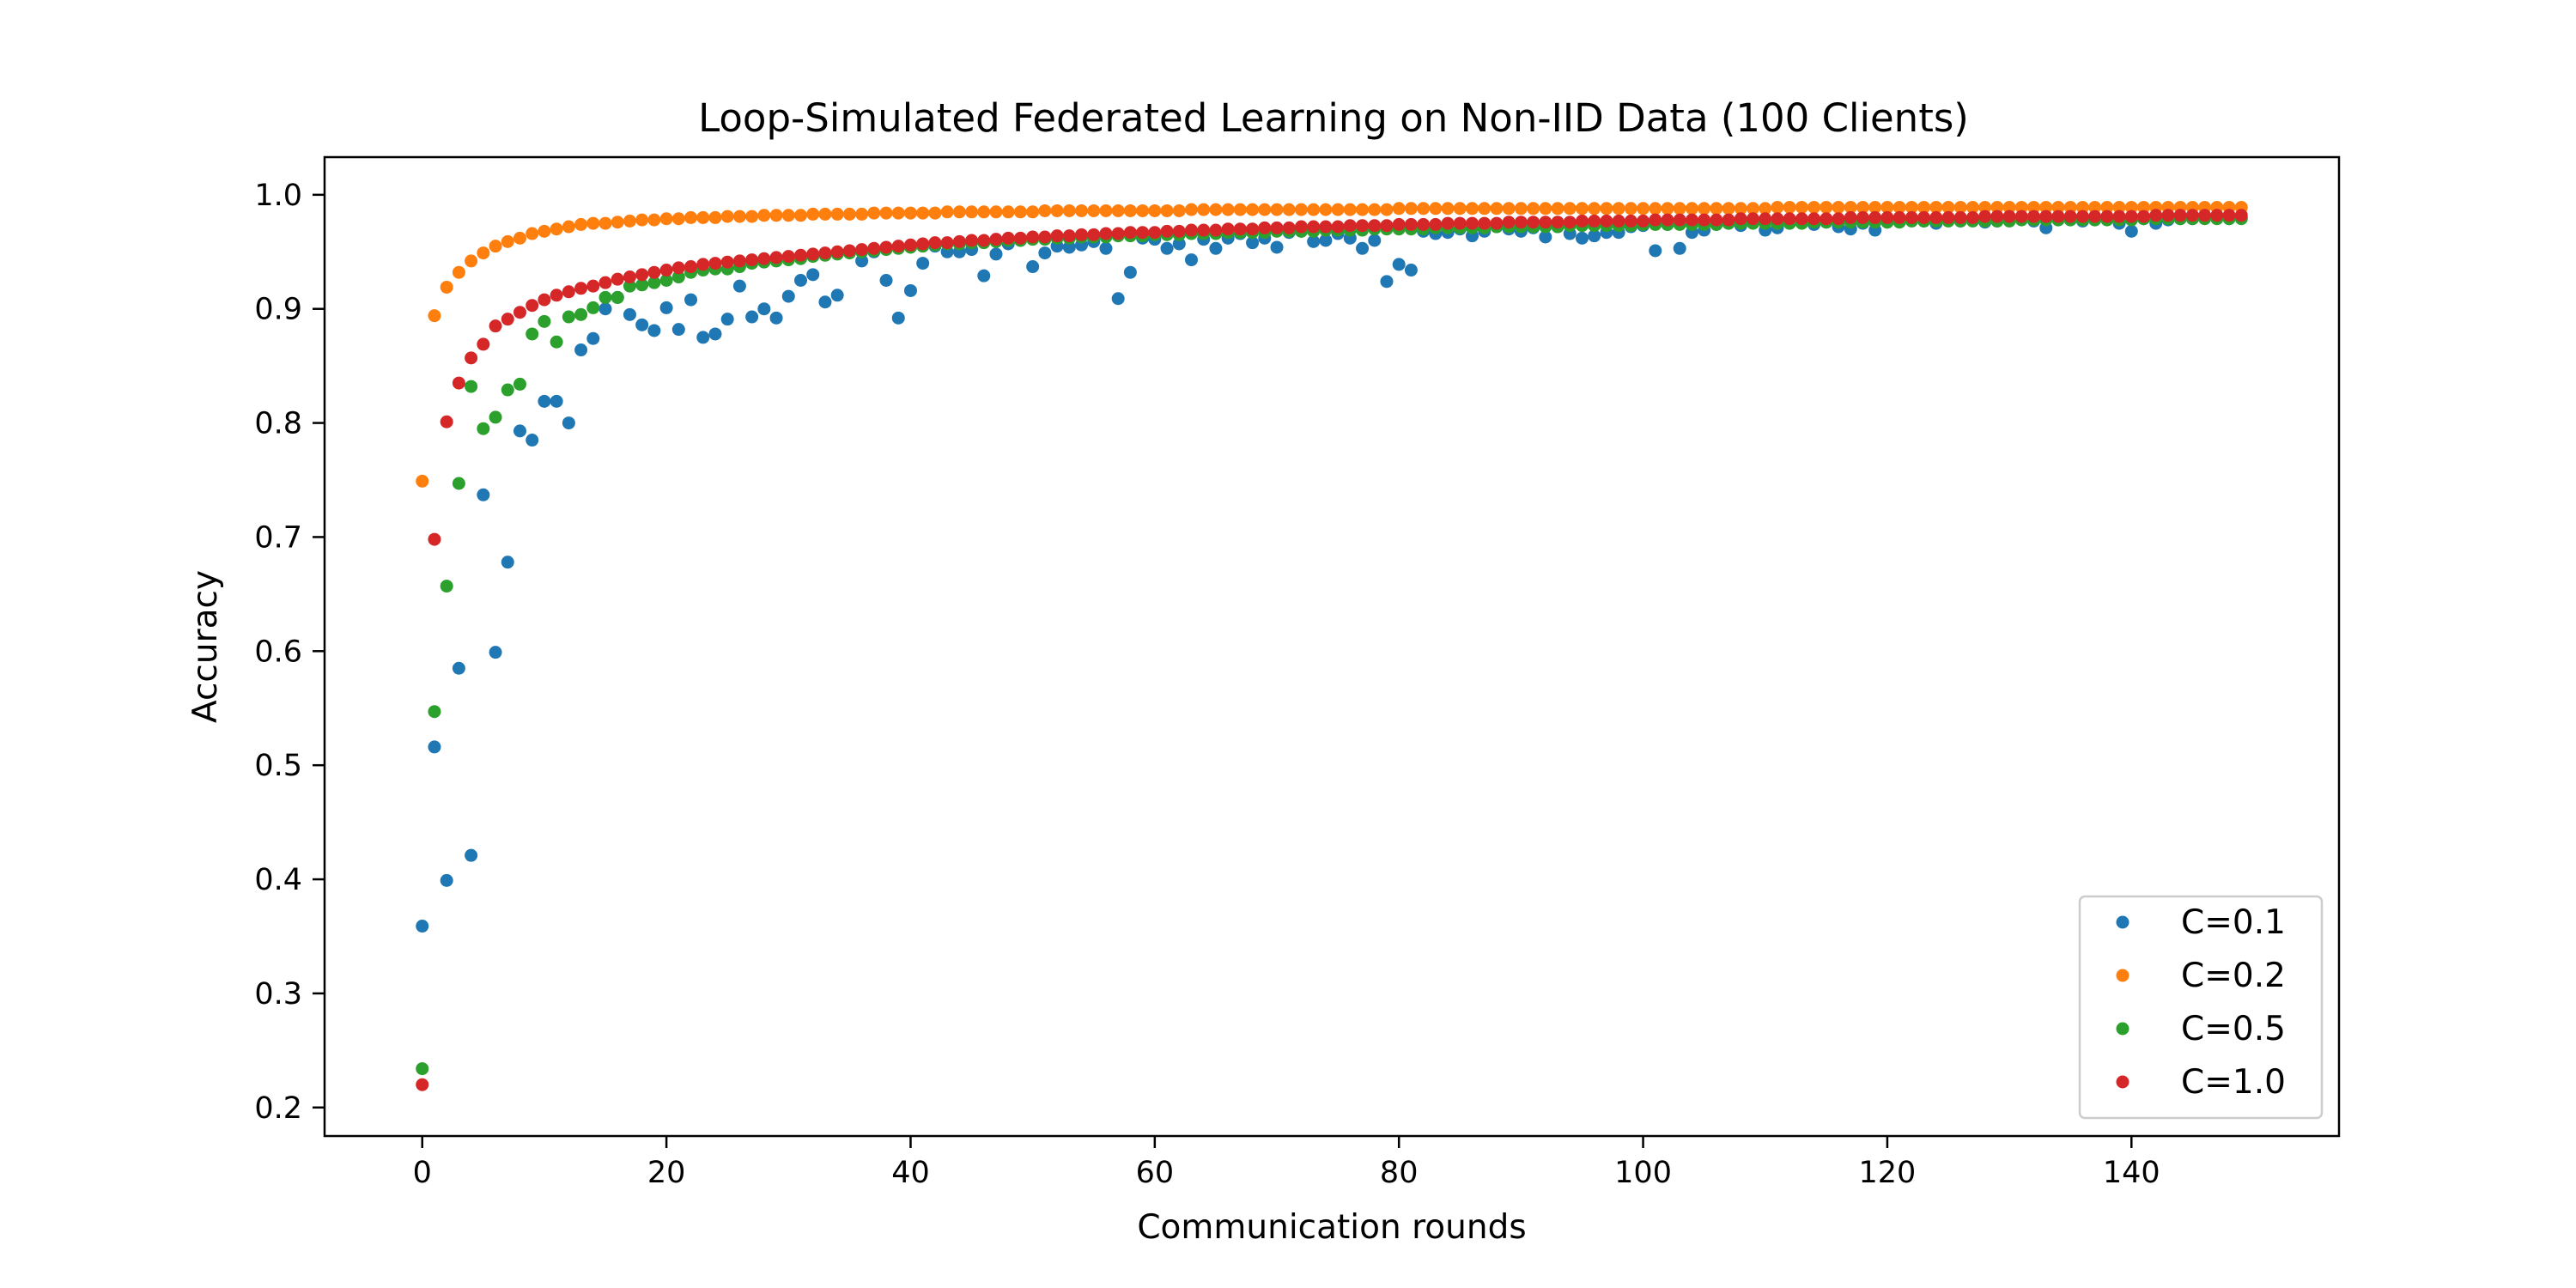 This screenshot has height=1288, width=2576. Describe the element at coordinates (278, 880) in the screenshot. I see `y-tick-label: 0.4` at that location.